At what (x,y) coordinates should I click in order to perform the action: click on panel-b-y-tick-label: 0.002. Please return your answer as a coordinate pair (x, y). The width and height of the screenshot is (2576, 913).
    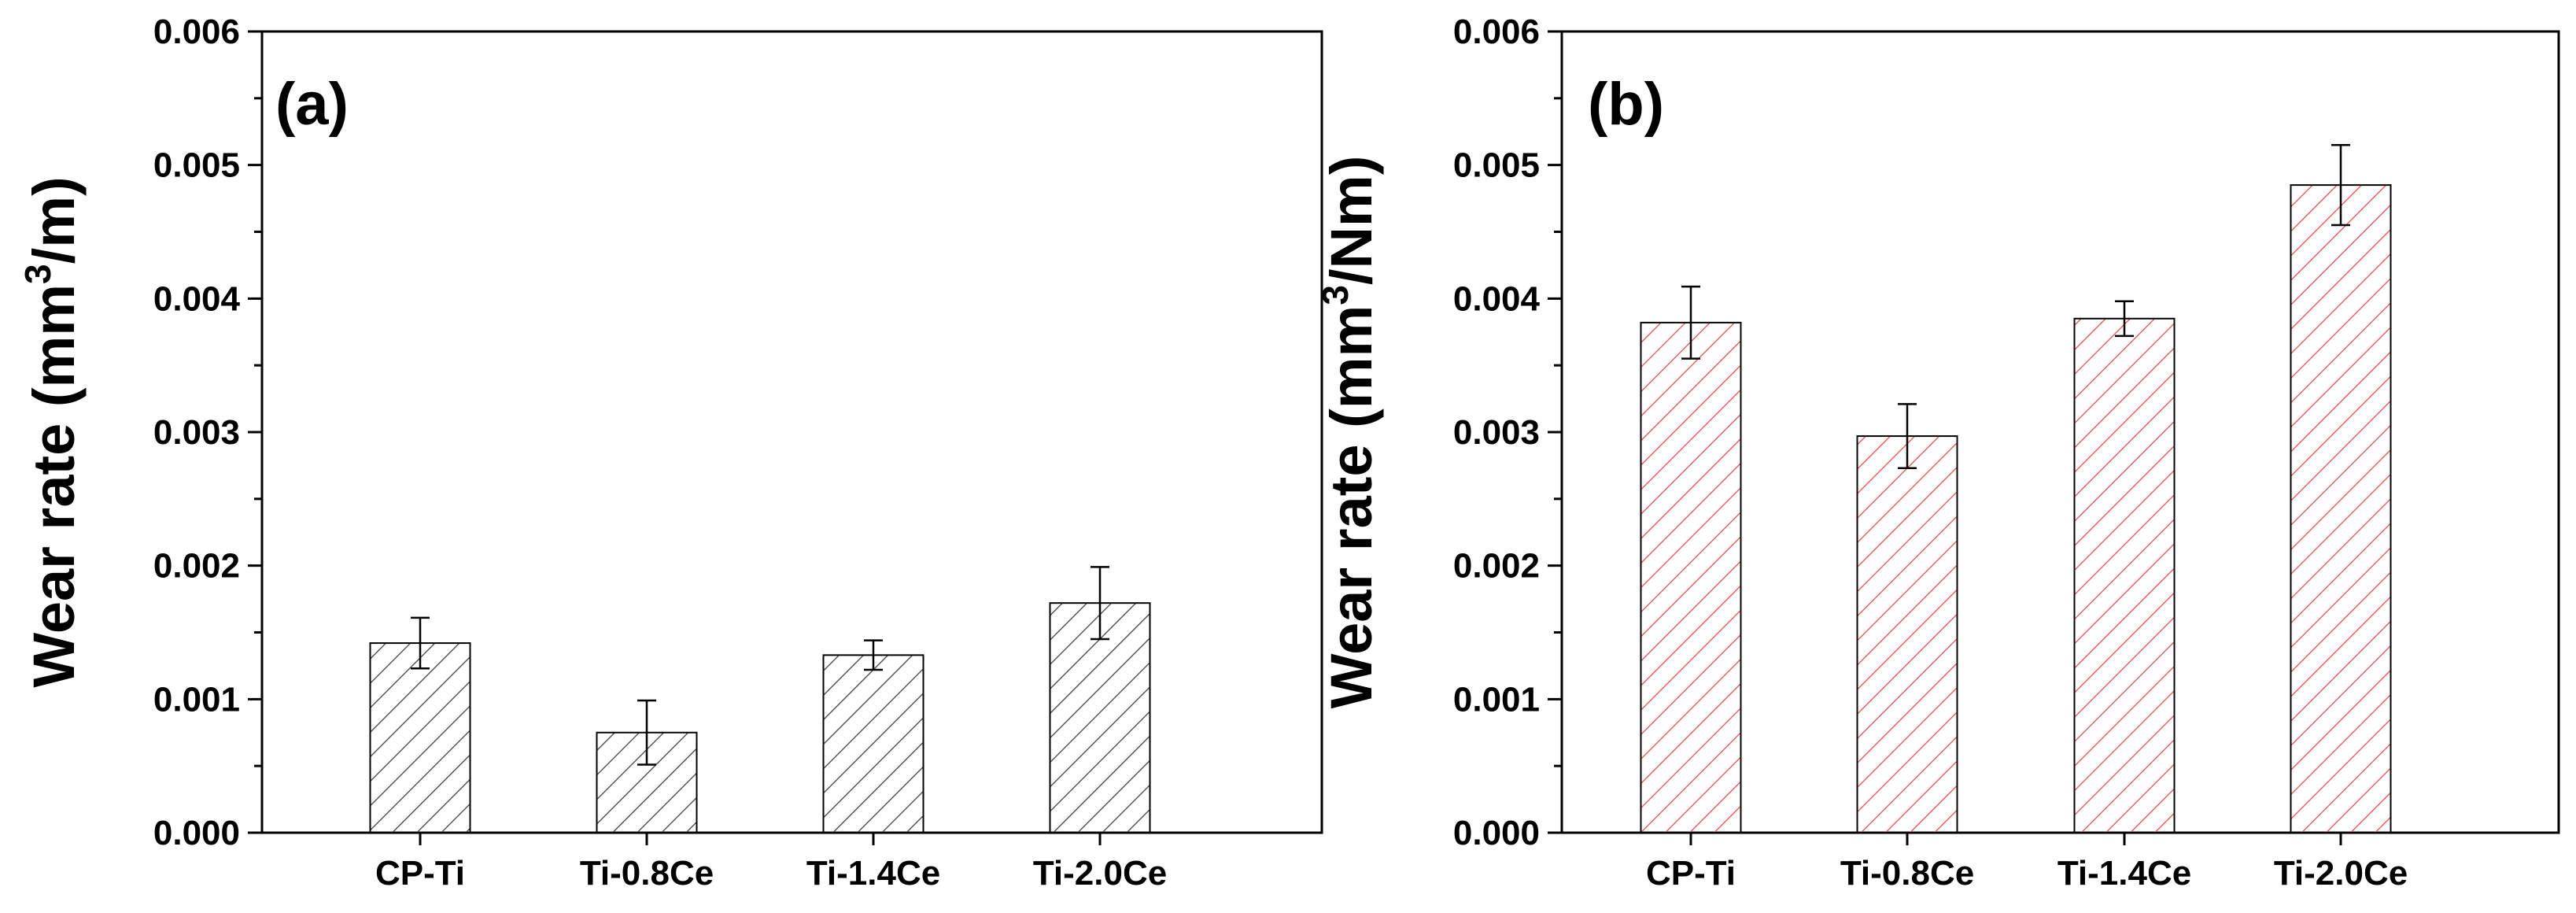
    Looking at the image, I should click on (1497, 566).